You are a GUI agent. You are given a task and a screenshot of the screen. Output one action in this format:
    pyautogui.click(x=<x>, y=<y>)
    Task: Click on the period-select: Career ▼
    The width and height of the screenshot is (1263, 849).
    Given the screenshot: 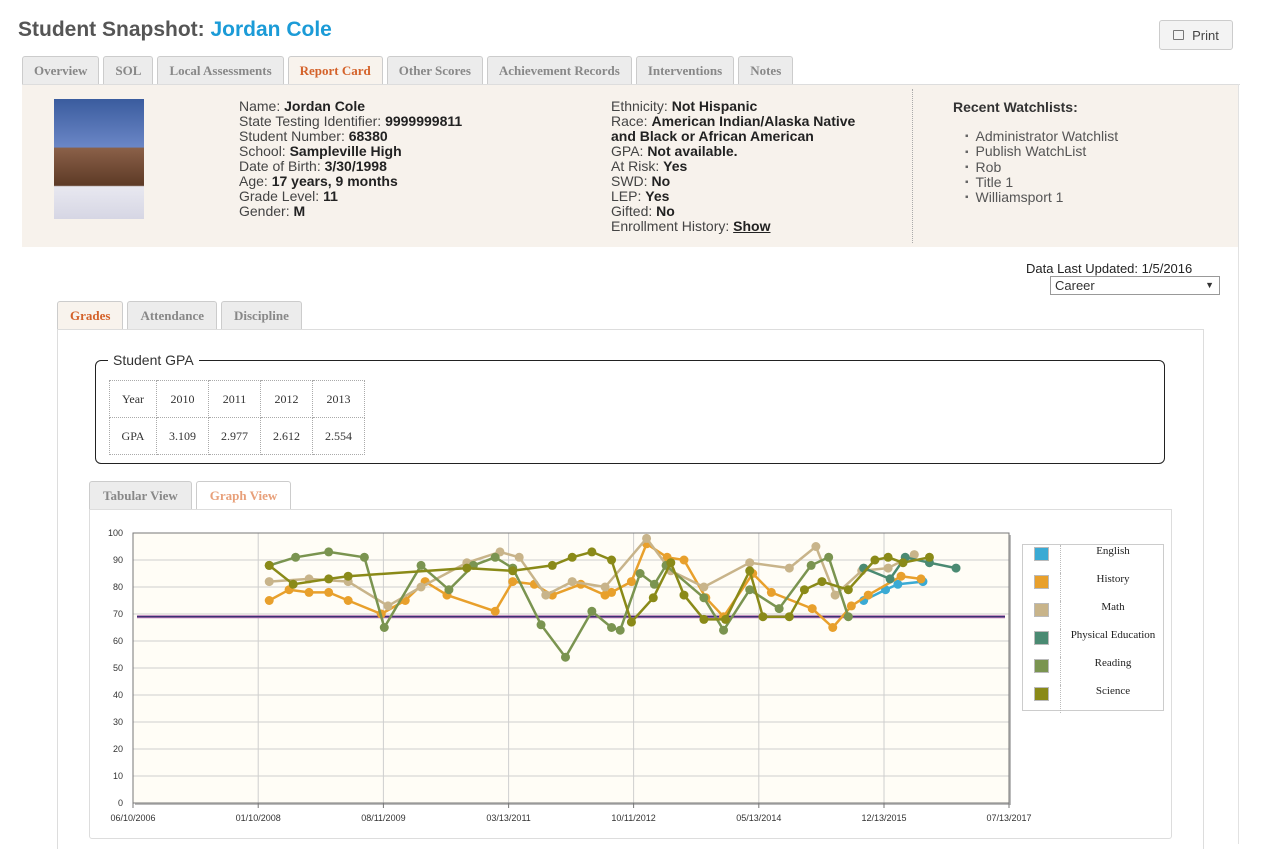 What is the action you would take?
    pyautogui.click(x=1135, y=285)
    